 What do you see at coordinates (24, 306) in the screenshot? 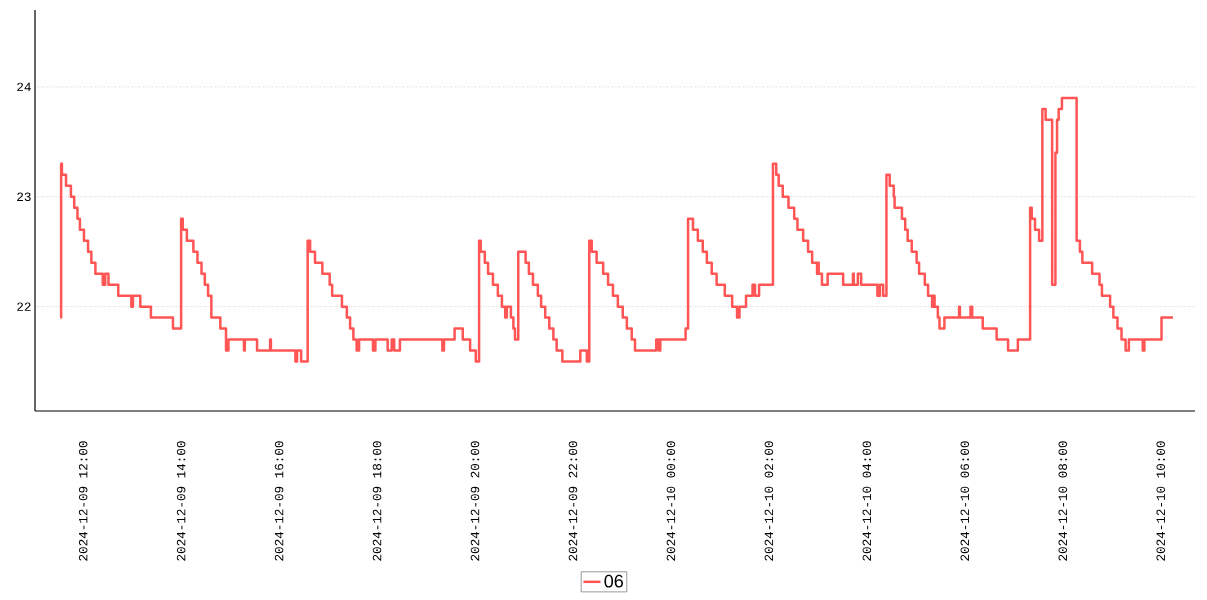
I see `y-tick-label: 22` at bounding box center [24, 306].